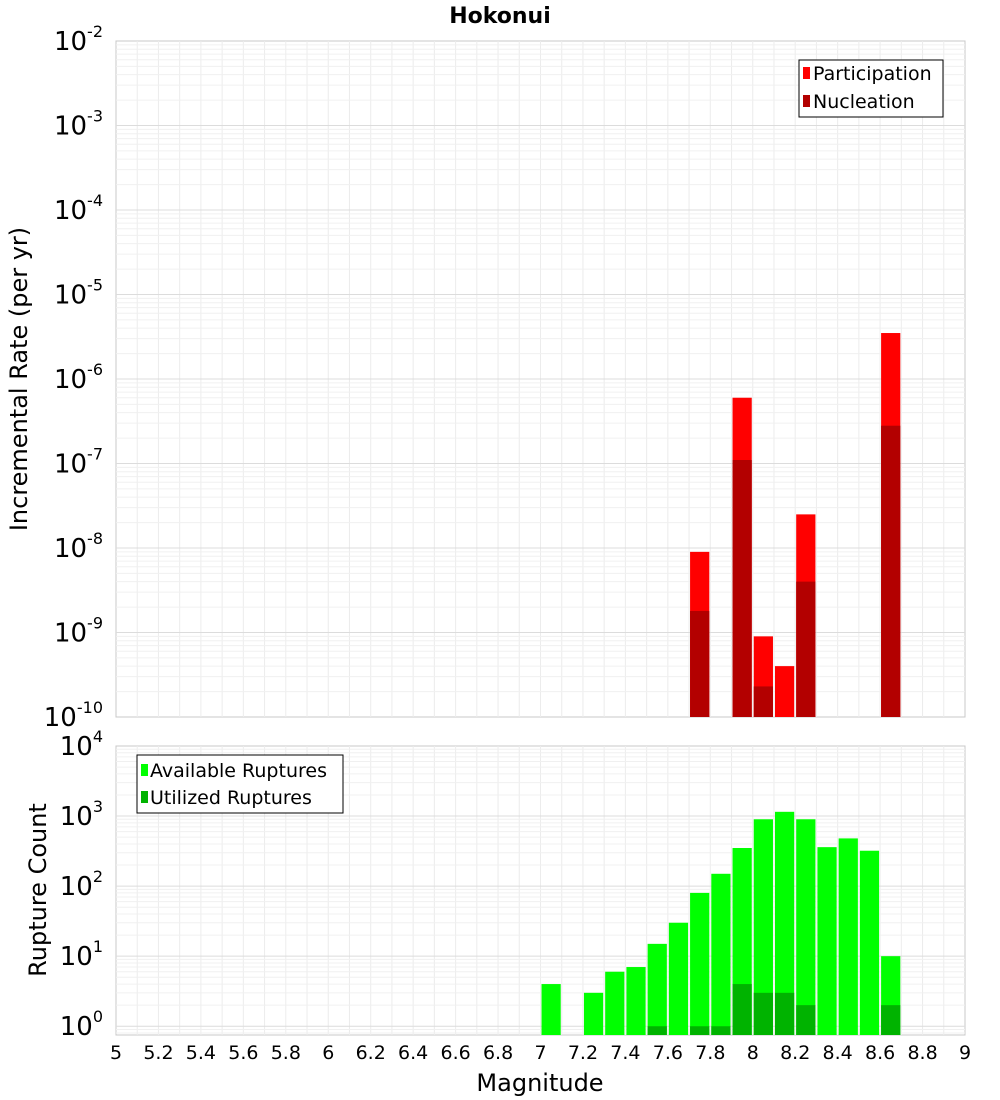 The image size is (1000, 1100). What do you see at coordinates (864, 102) in the screenshot?
I see `nucleation-legend-label: Nucleation` at bounding box center [864, 102].